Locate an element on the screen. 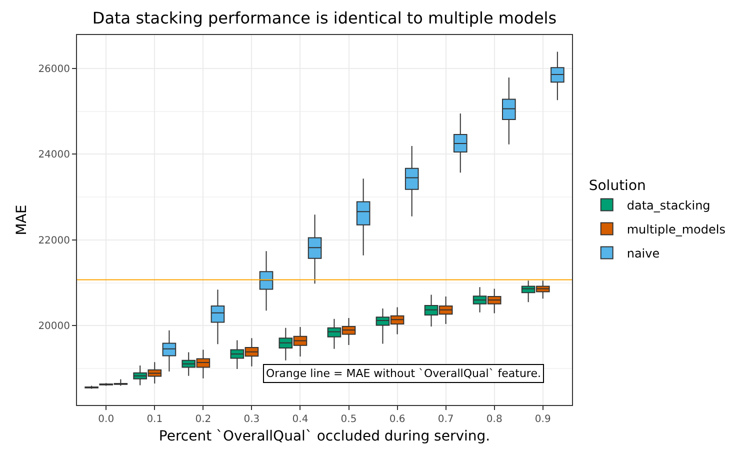 This screenshot has width=753, height=457. chart-title: Data stacking performance is identical to multiple models is located at coordinates (324, 18).